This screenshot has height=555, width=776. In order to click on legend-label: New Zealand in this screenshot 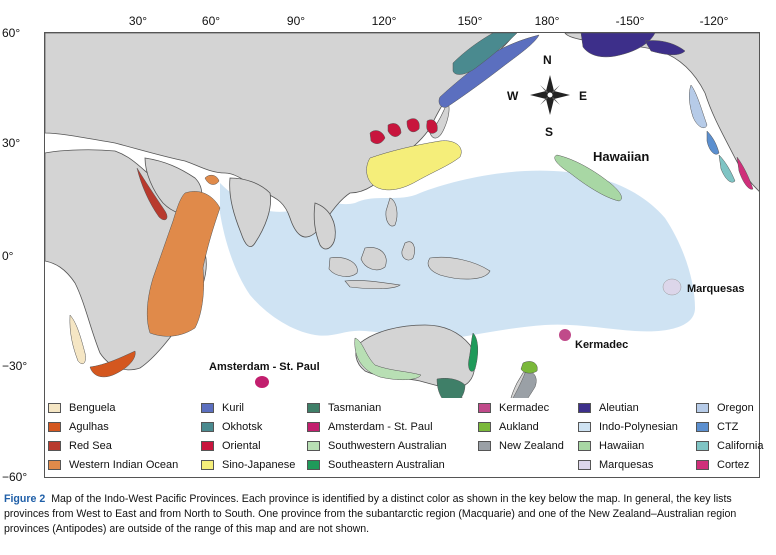, I will do `click(531, 446)`.